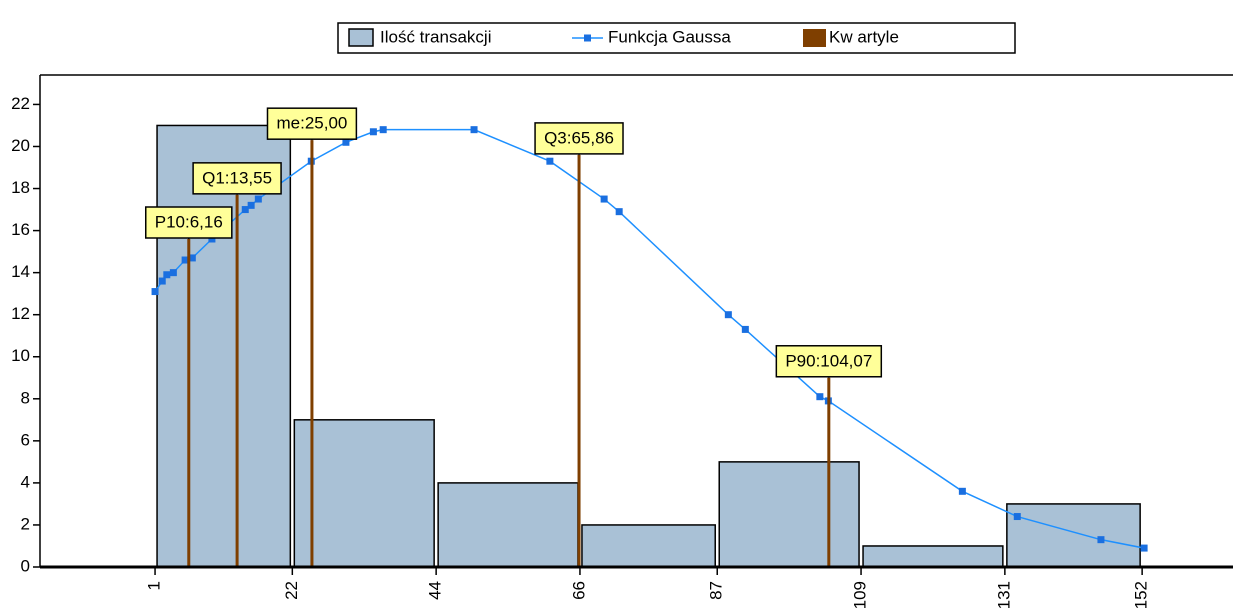 This screenshot has width=1233, height=608. What do you see at coordinates (154, 585) in the screenshot?
I see `x-tick-label: 1` at bounding box center [154, 585].